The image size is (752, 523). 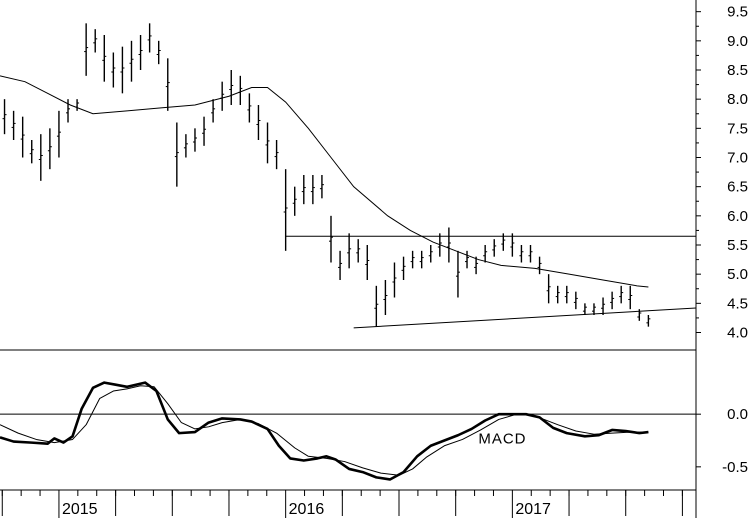 What do you see at coordinates (735, 467) in the screenshot?
I see `macd-y-tick-label: -0.5` at bounding box center [735, 467].